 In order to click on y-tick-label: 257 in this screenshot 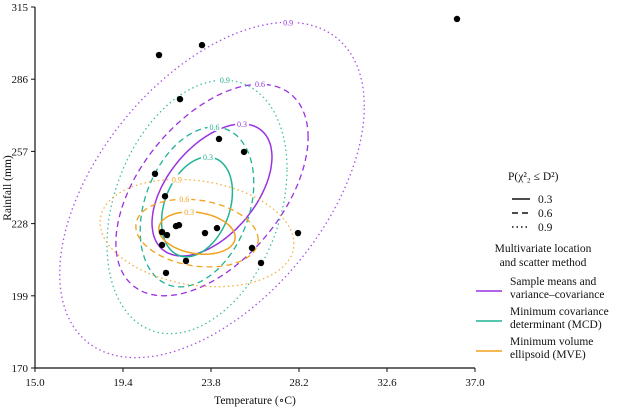, I will do `click(20, 152)`.